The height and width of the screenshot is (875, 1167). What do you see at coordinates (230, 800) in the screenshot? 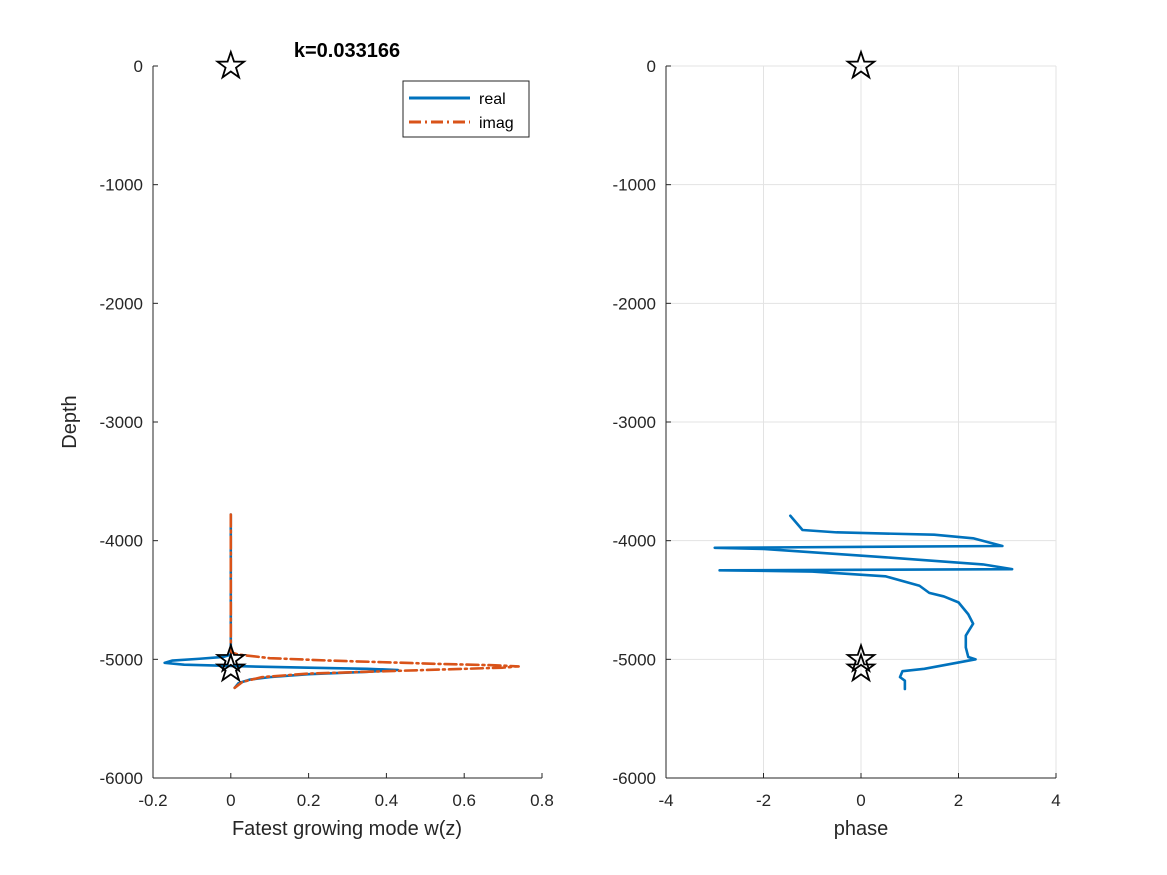
I see `x-tick-label-1: 0` at bounding box center [230, 800].